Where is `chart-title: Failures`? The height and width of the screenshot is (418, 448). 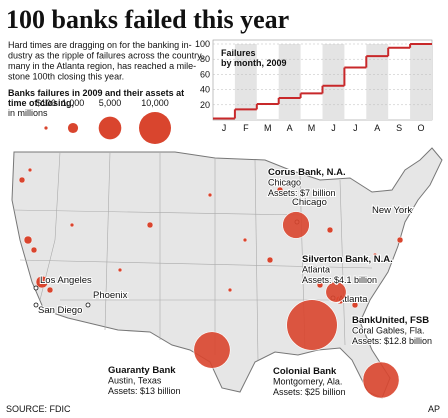
chart-title: Failures is located at coordinates (238, 53).